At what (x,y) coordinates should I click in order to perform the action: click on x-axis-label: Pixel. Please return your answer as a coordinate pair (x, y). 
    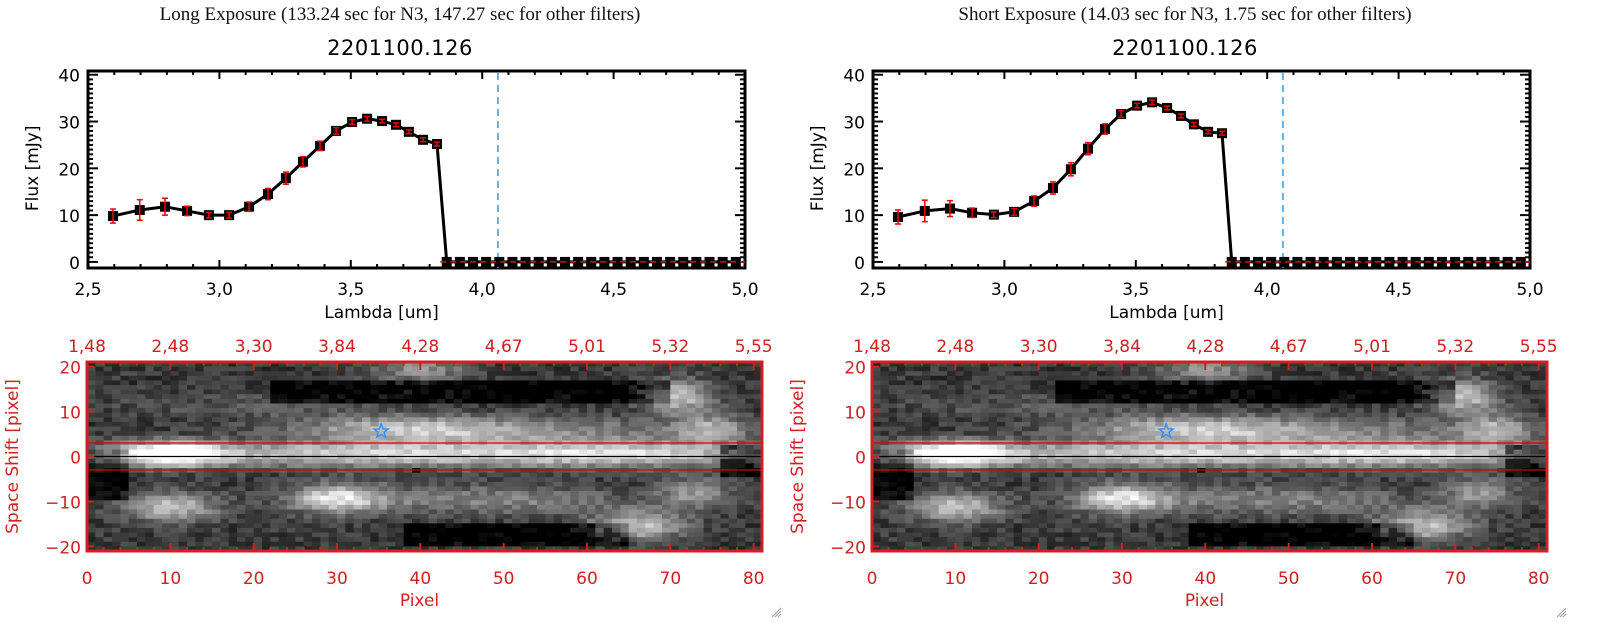
    Looking at the image, I should click on (419, 601).